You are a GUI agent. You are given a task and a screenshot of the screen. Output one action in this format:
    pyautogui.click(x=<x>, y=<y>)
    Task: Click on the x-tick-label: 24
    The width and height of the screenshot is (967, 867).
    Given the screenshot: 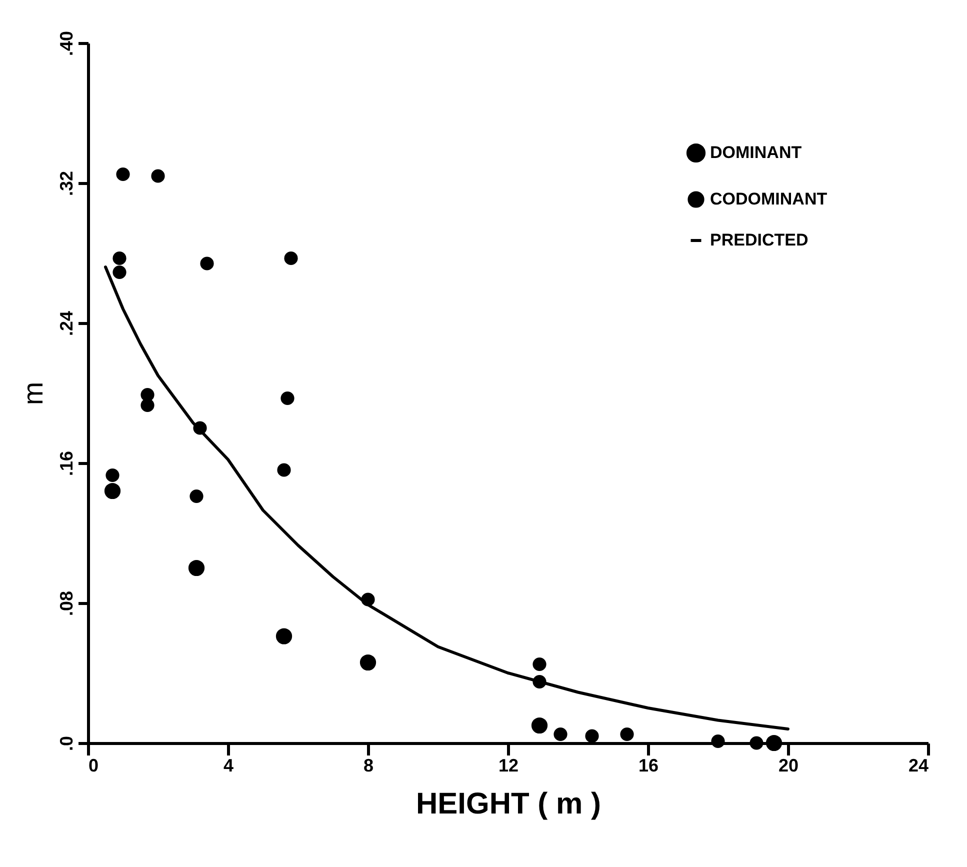 What is the action you would take?
    pyautogui.click(x=918, y=766)
    